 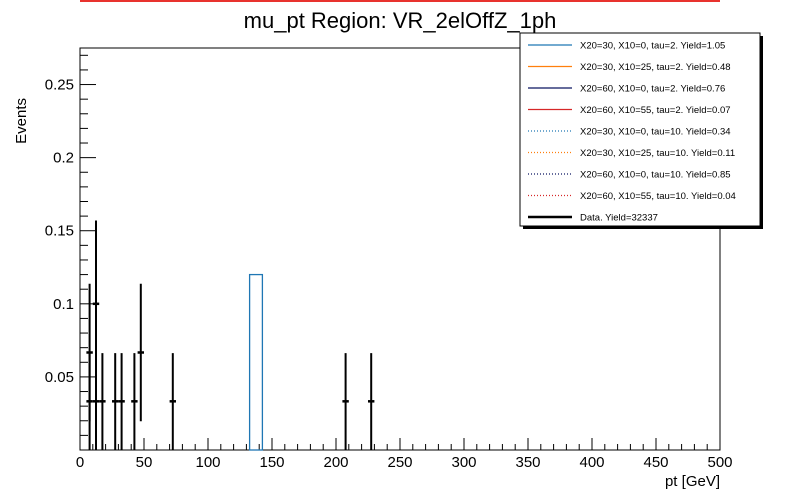 I want to click on x-tick-label: 100, so click(x=207, y=462).